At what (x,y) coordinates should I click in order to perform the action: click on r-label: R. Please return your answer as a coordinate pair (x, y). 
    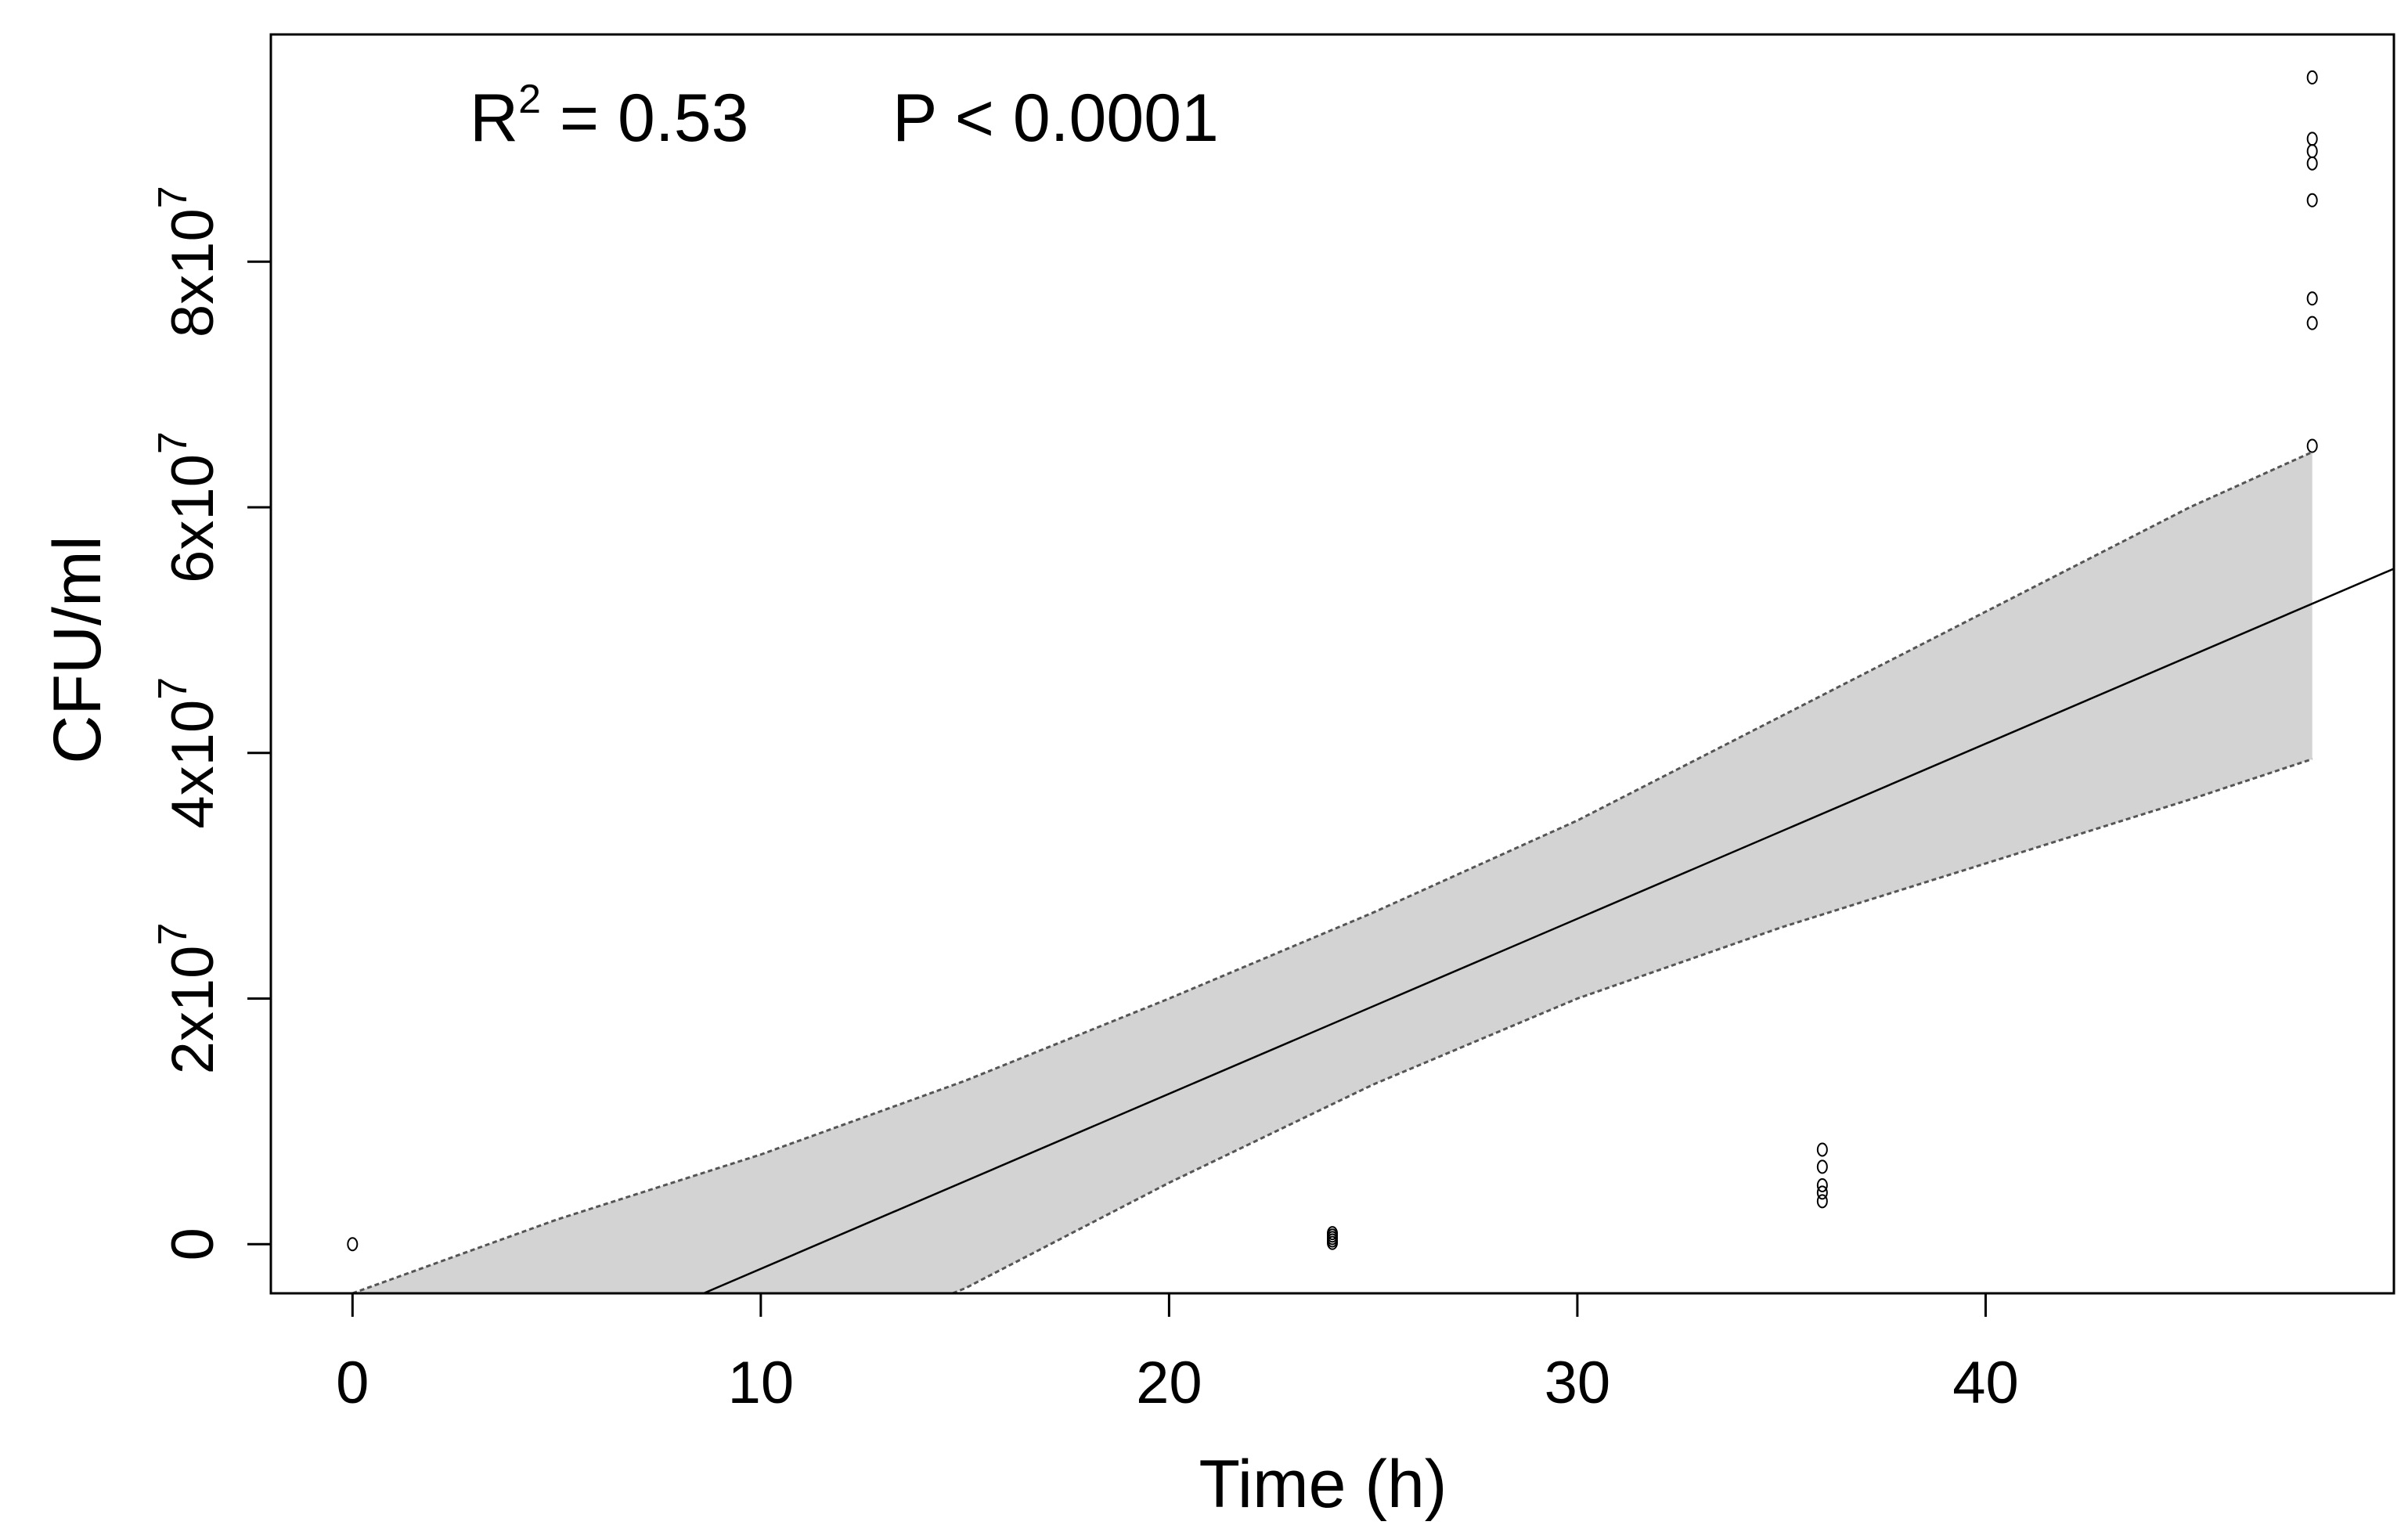
    Looking at the image, I should click on (494, 118).